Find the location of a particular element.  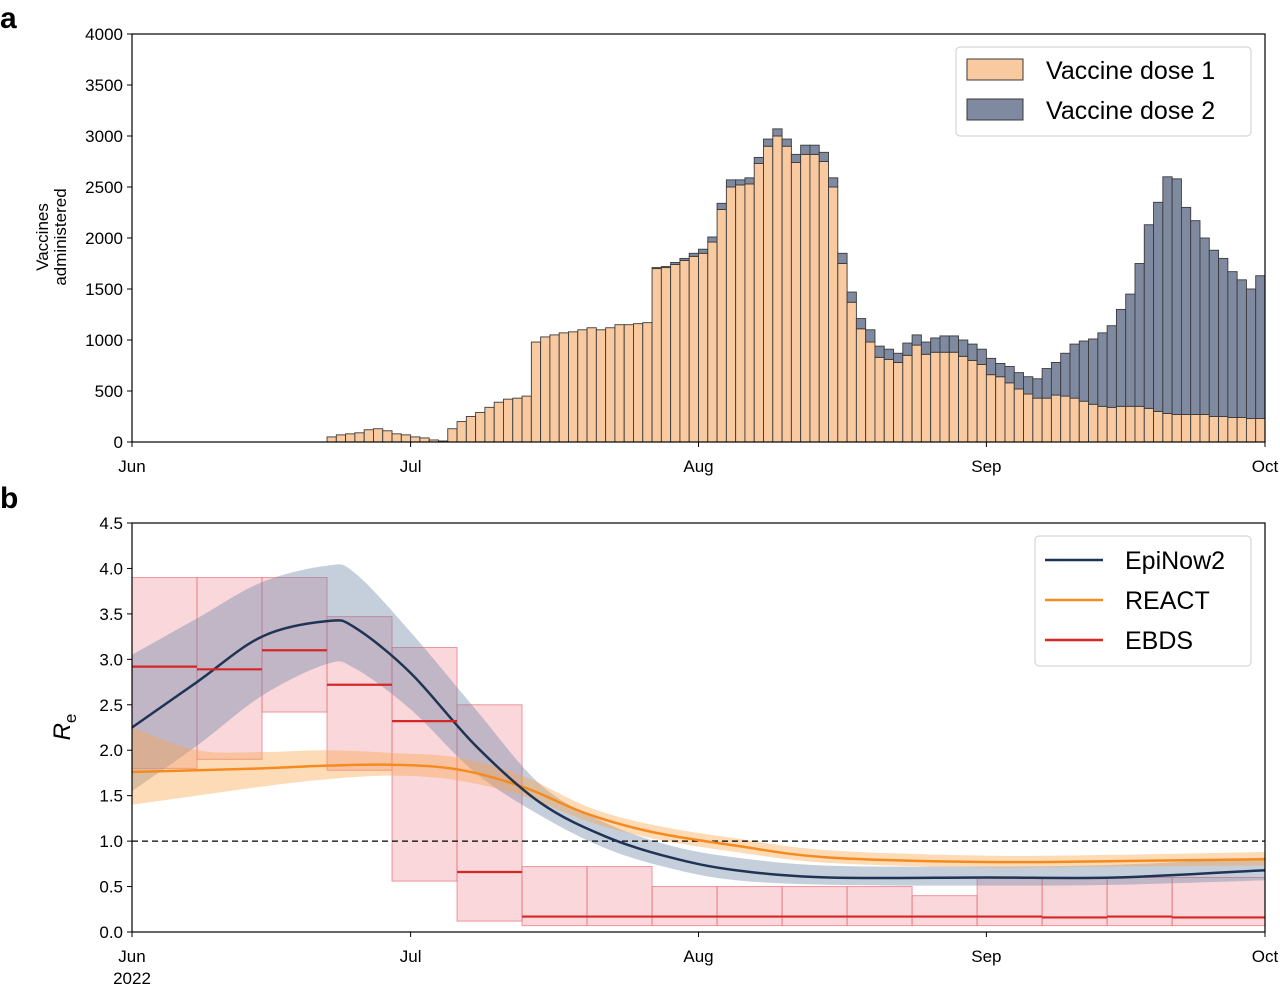

y-tick-label: 500 is located at coordinates (109, 391).